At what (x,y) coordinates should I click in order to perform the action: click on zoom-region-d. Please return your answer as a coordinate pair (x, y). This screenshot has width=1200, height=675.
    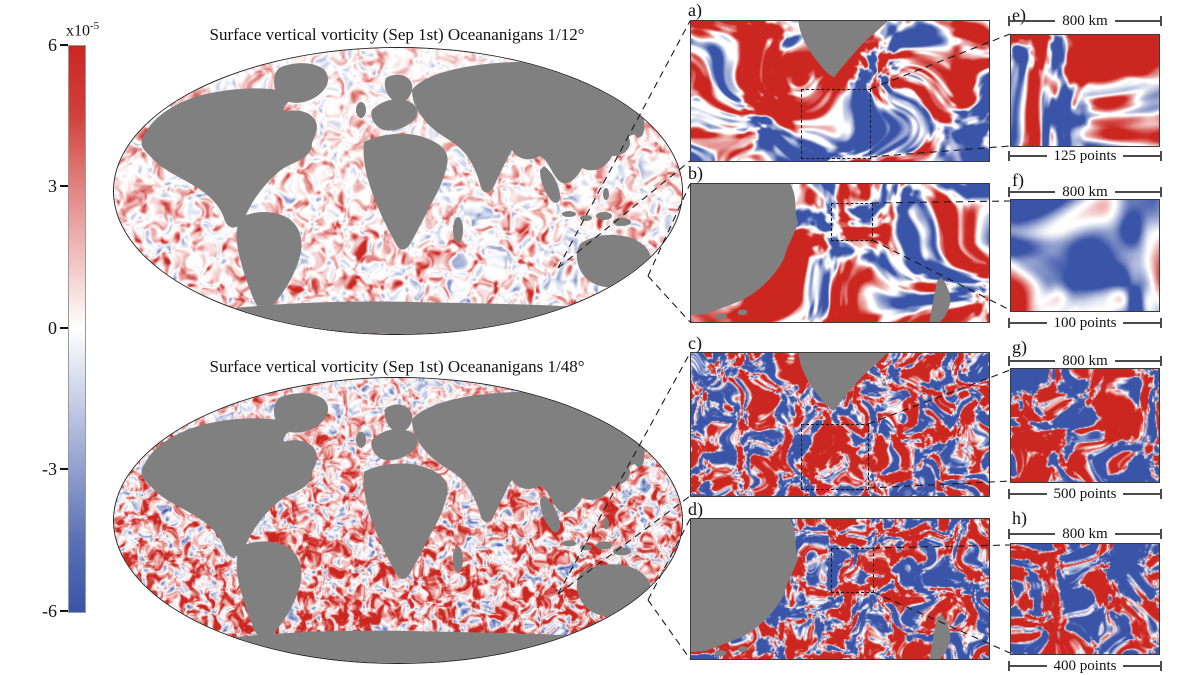
    Looking at the image, I should click on (852, 570).